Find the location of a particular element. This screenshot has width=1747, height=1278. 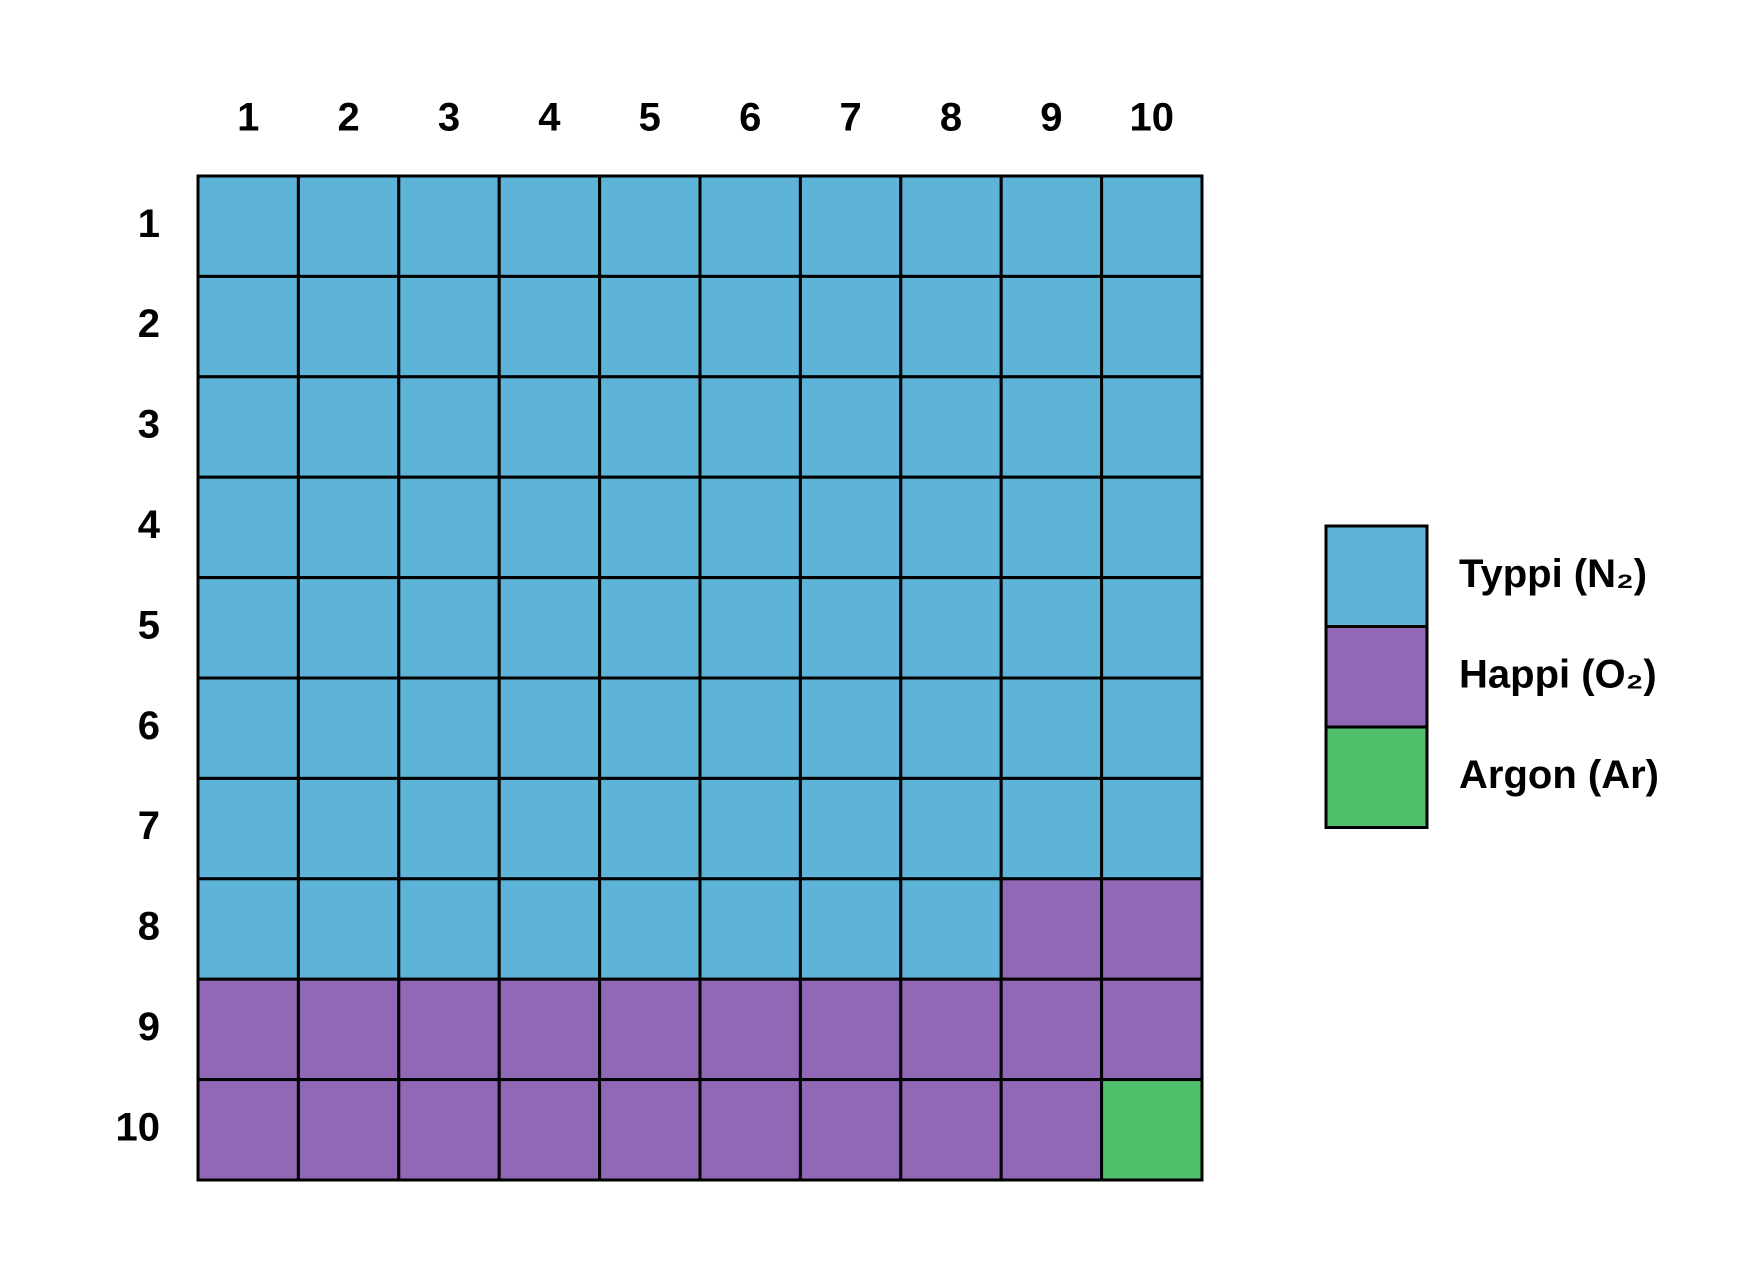

column-label: 5 is located at coordinates (650, 118).